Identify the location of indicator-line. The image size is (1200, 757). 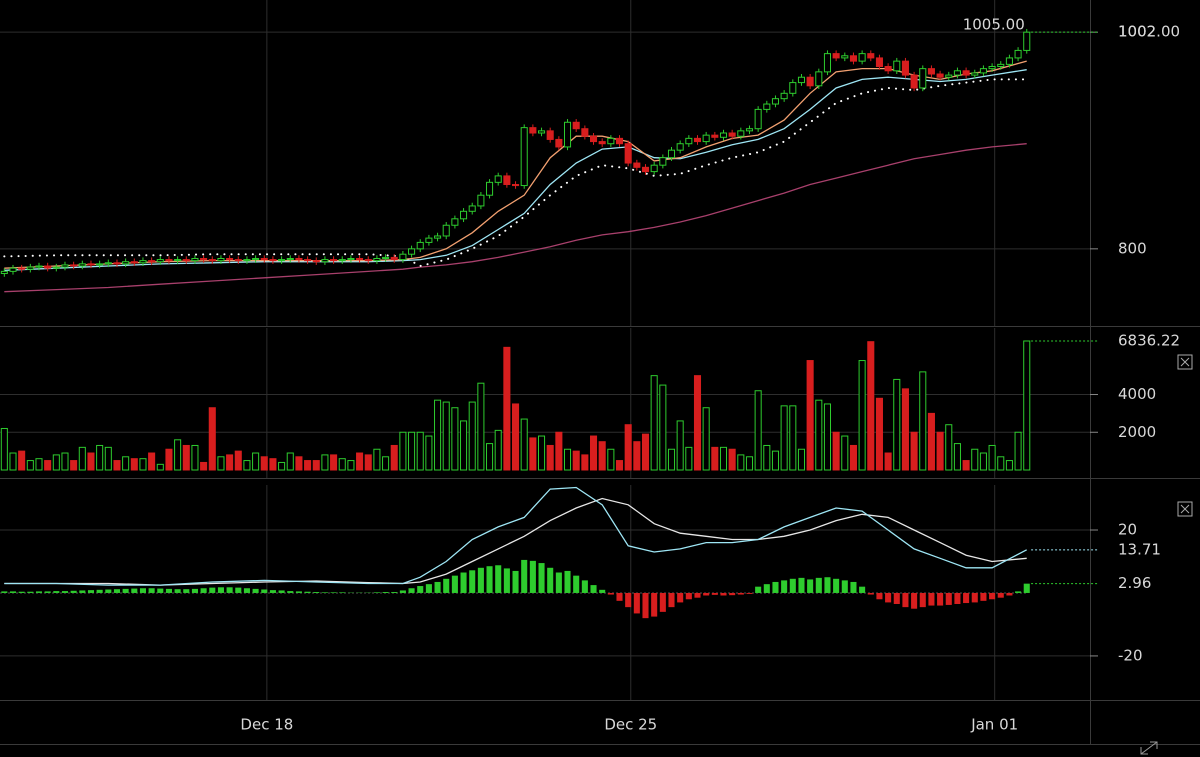
(515, 541).